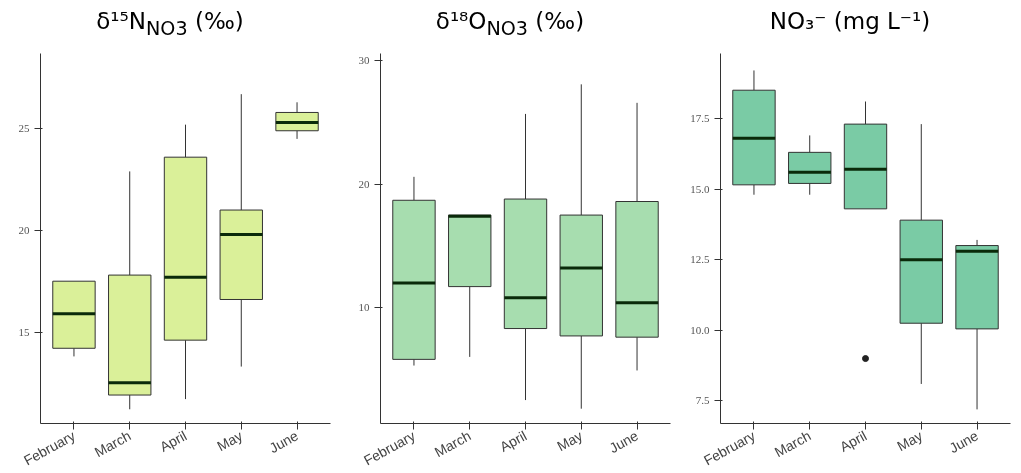 This screenshot has height=473, width=1021. I want to click on y-tick-label: 30, so click(364, 60).